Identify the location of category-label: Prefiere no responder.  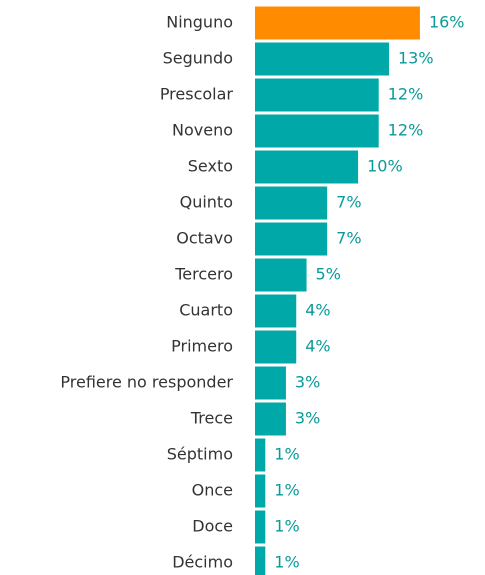
(146, 382).